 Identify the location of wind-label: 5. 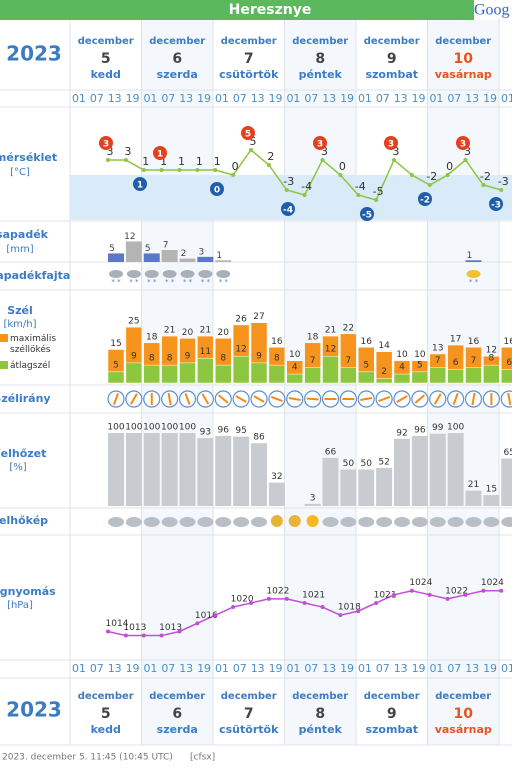
(116, 365).